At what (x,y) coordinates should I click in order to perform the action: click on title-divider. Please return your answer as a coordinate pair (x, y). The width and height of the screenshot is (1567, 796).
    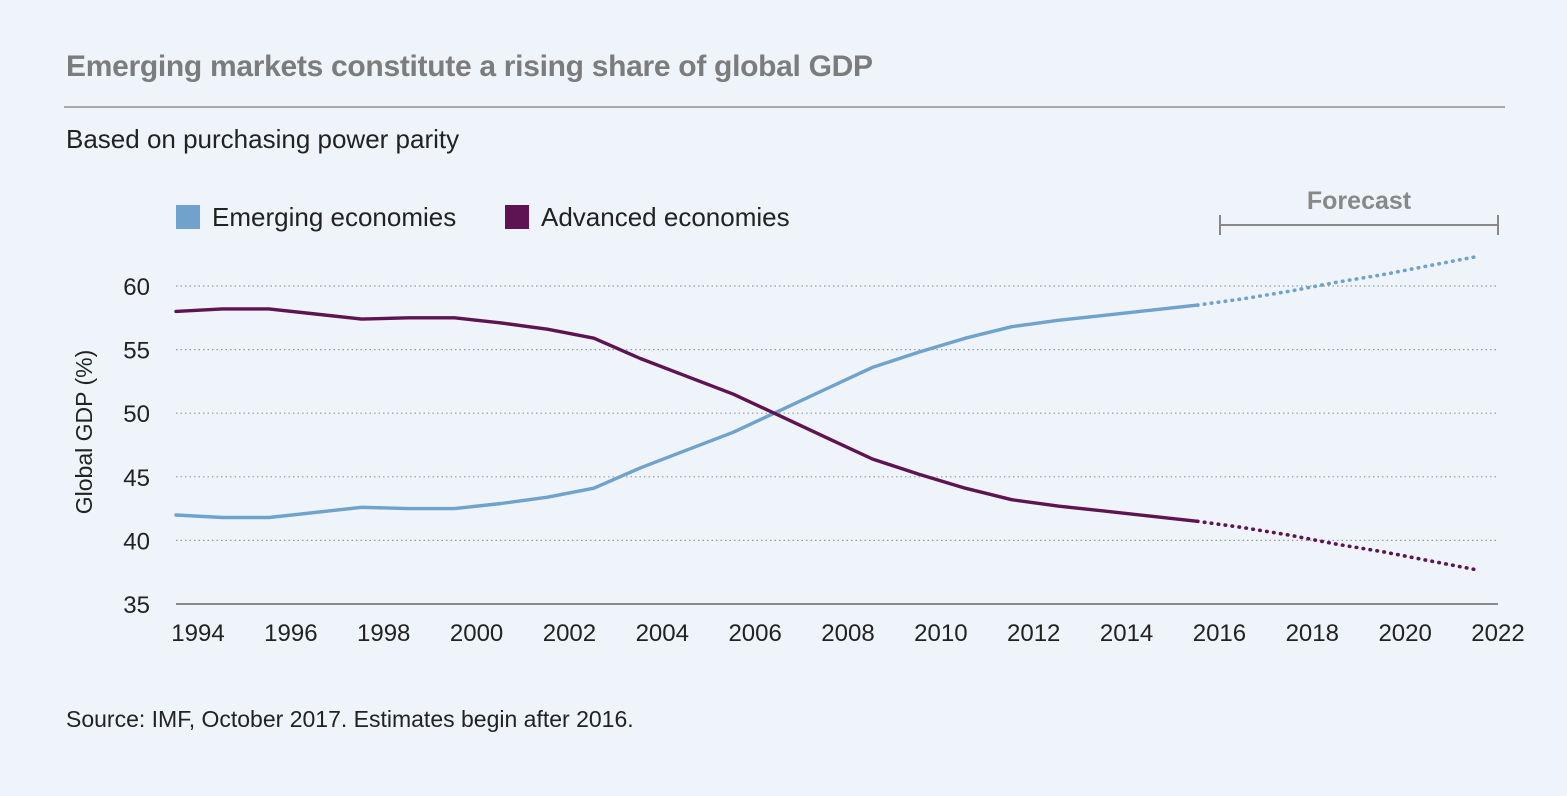
    Looking at the image, I should click on (784, 107).